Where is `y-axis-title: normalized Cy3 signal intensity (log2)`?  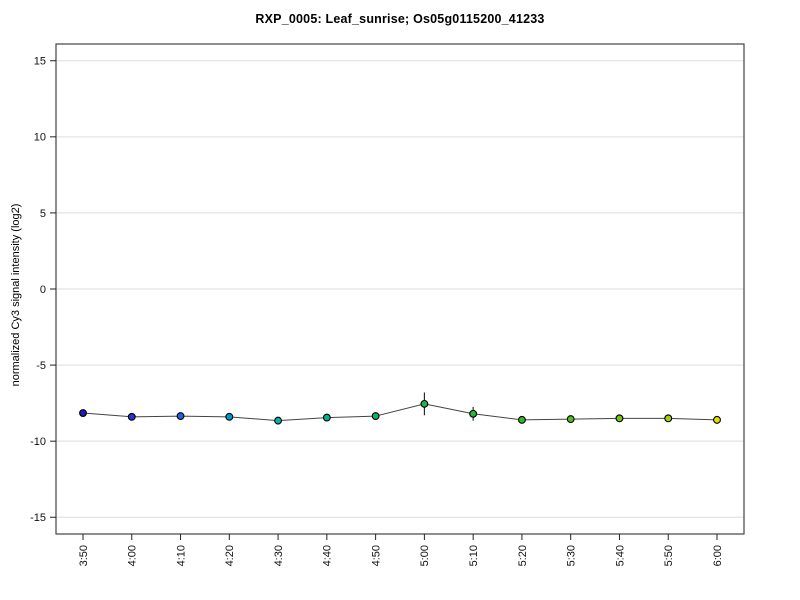
y-axis-title: normalized Cy3 signal intensity (log2) is located at coordinates (16, 295).